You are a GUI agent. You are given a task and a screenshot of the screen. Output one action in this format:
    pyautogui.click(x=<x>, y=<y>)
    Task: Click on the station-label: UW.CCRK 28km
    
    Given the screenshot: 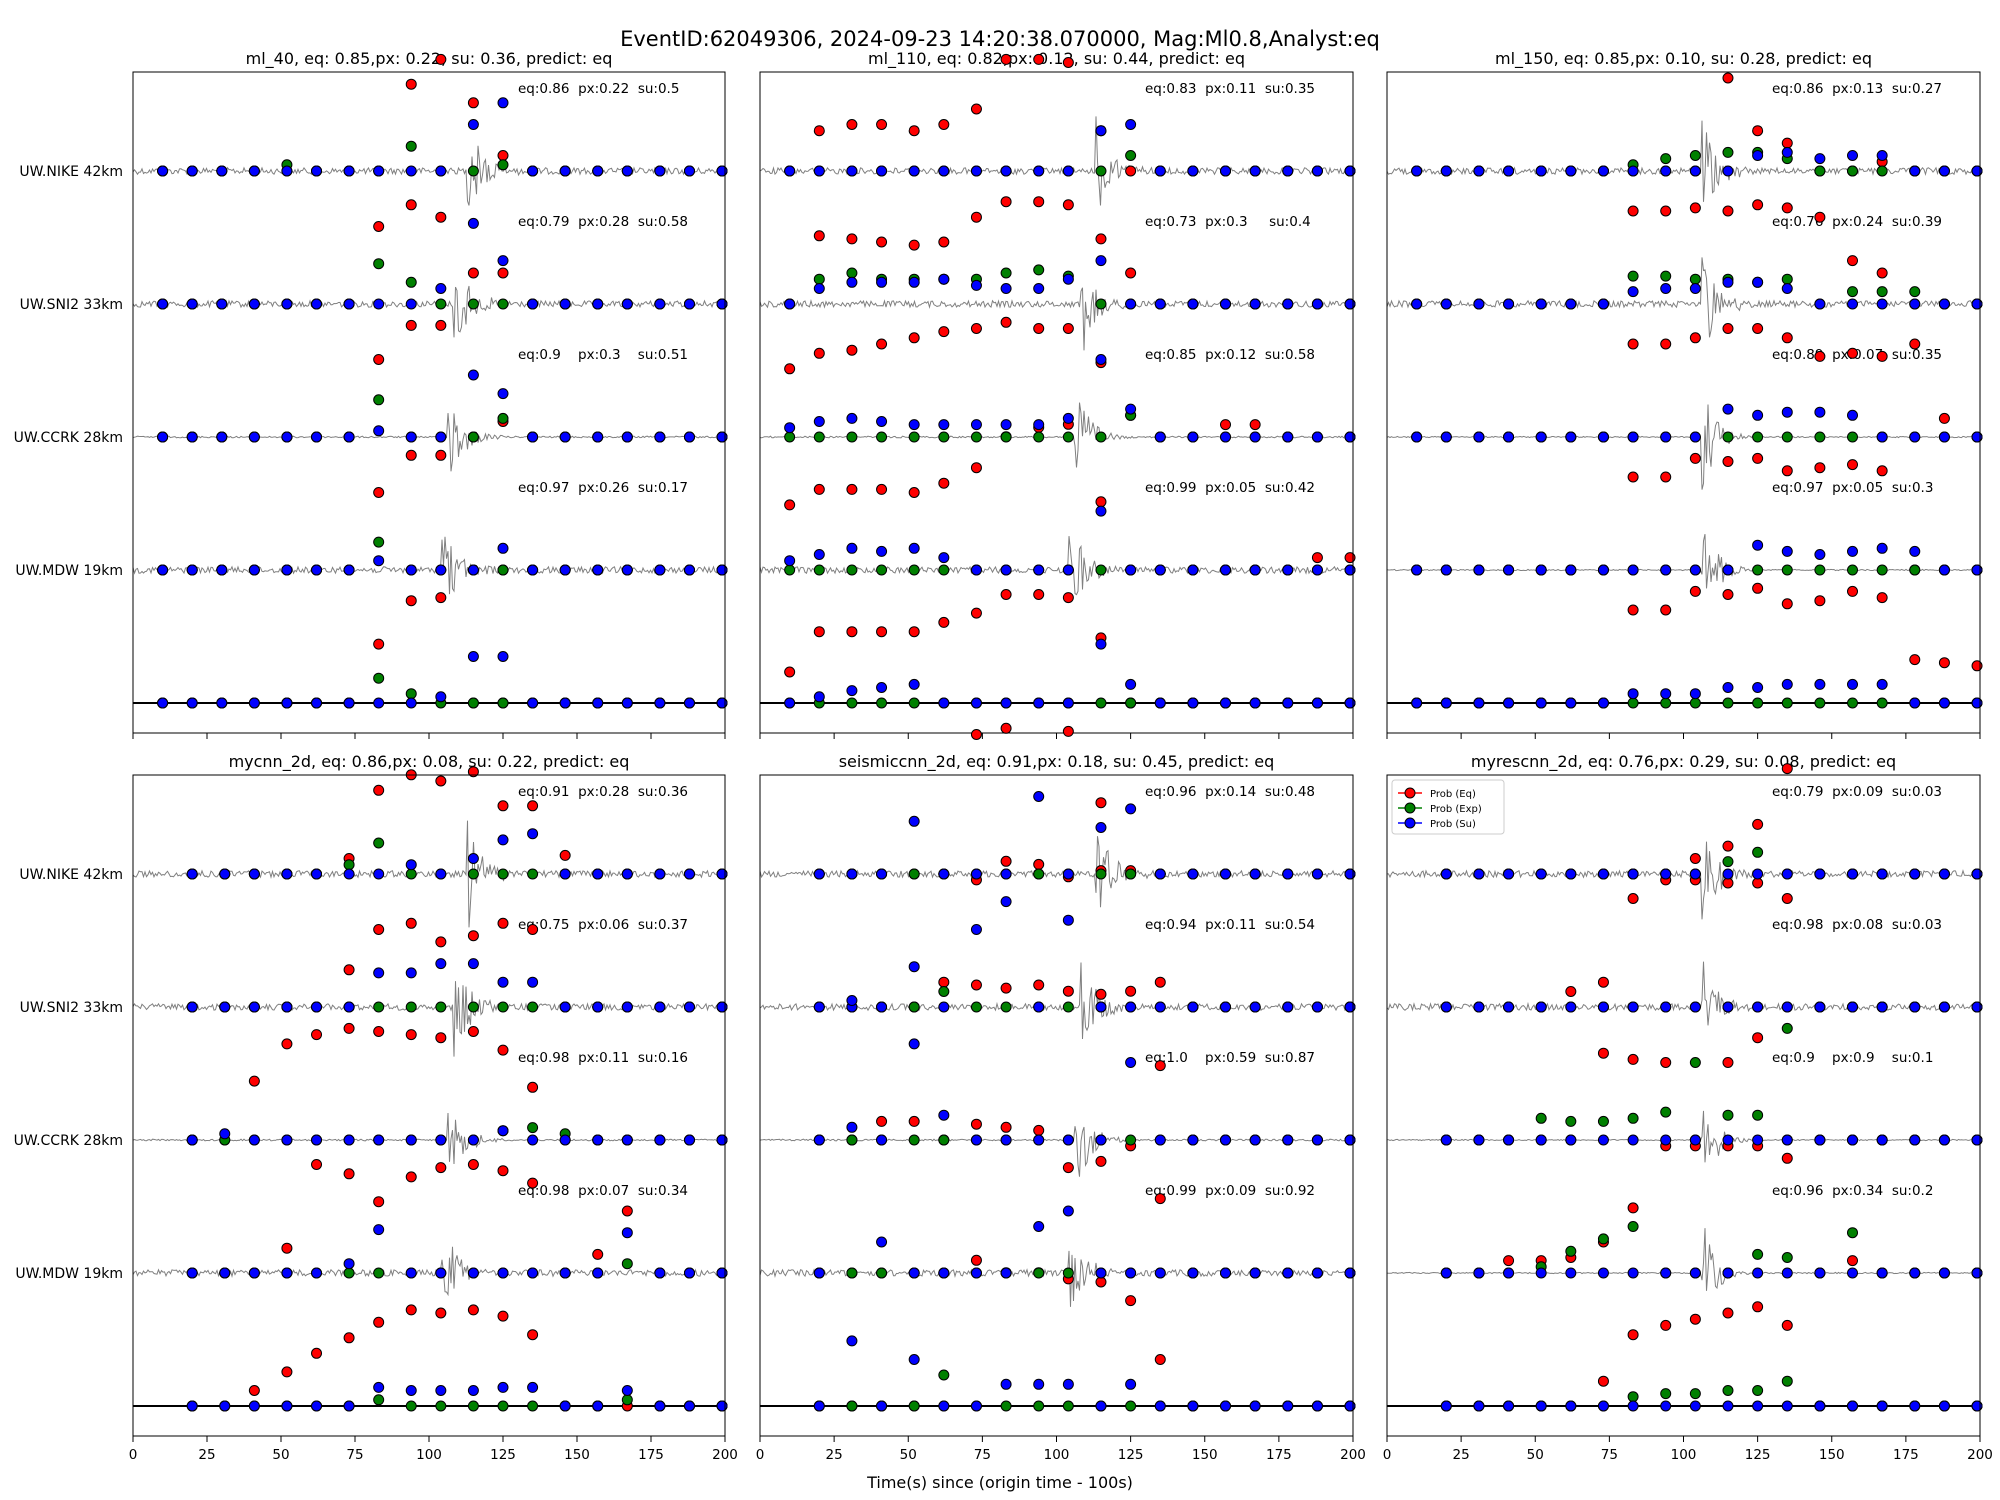 What is the action you would take?
    pyautogui.click(x=68, y=1141)
    